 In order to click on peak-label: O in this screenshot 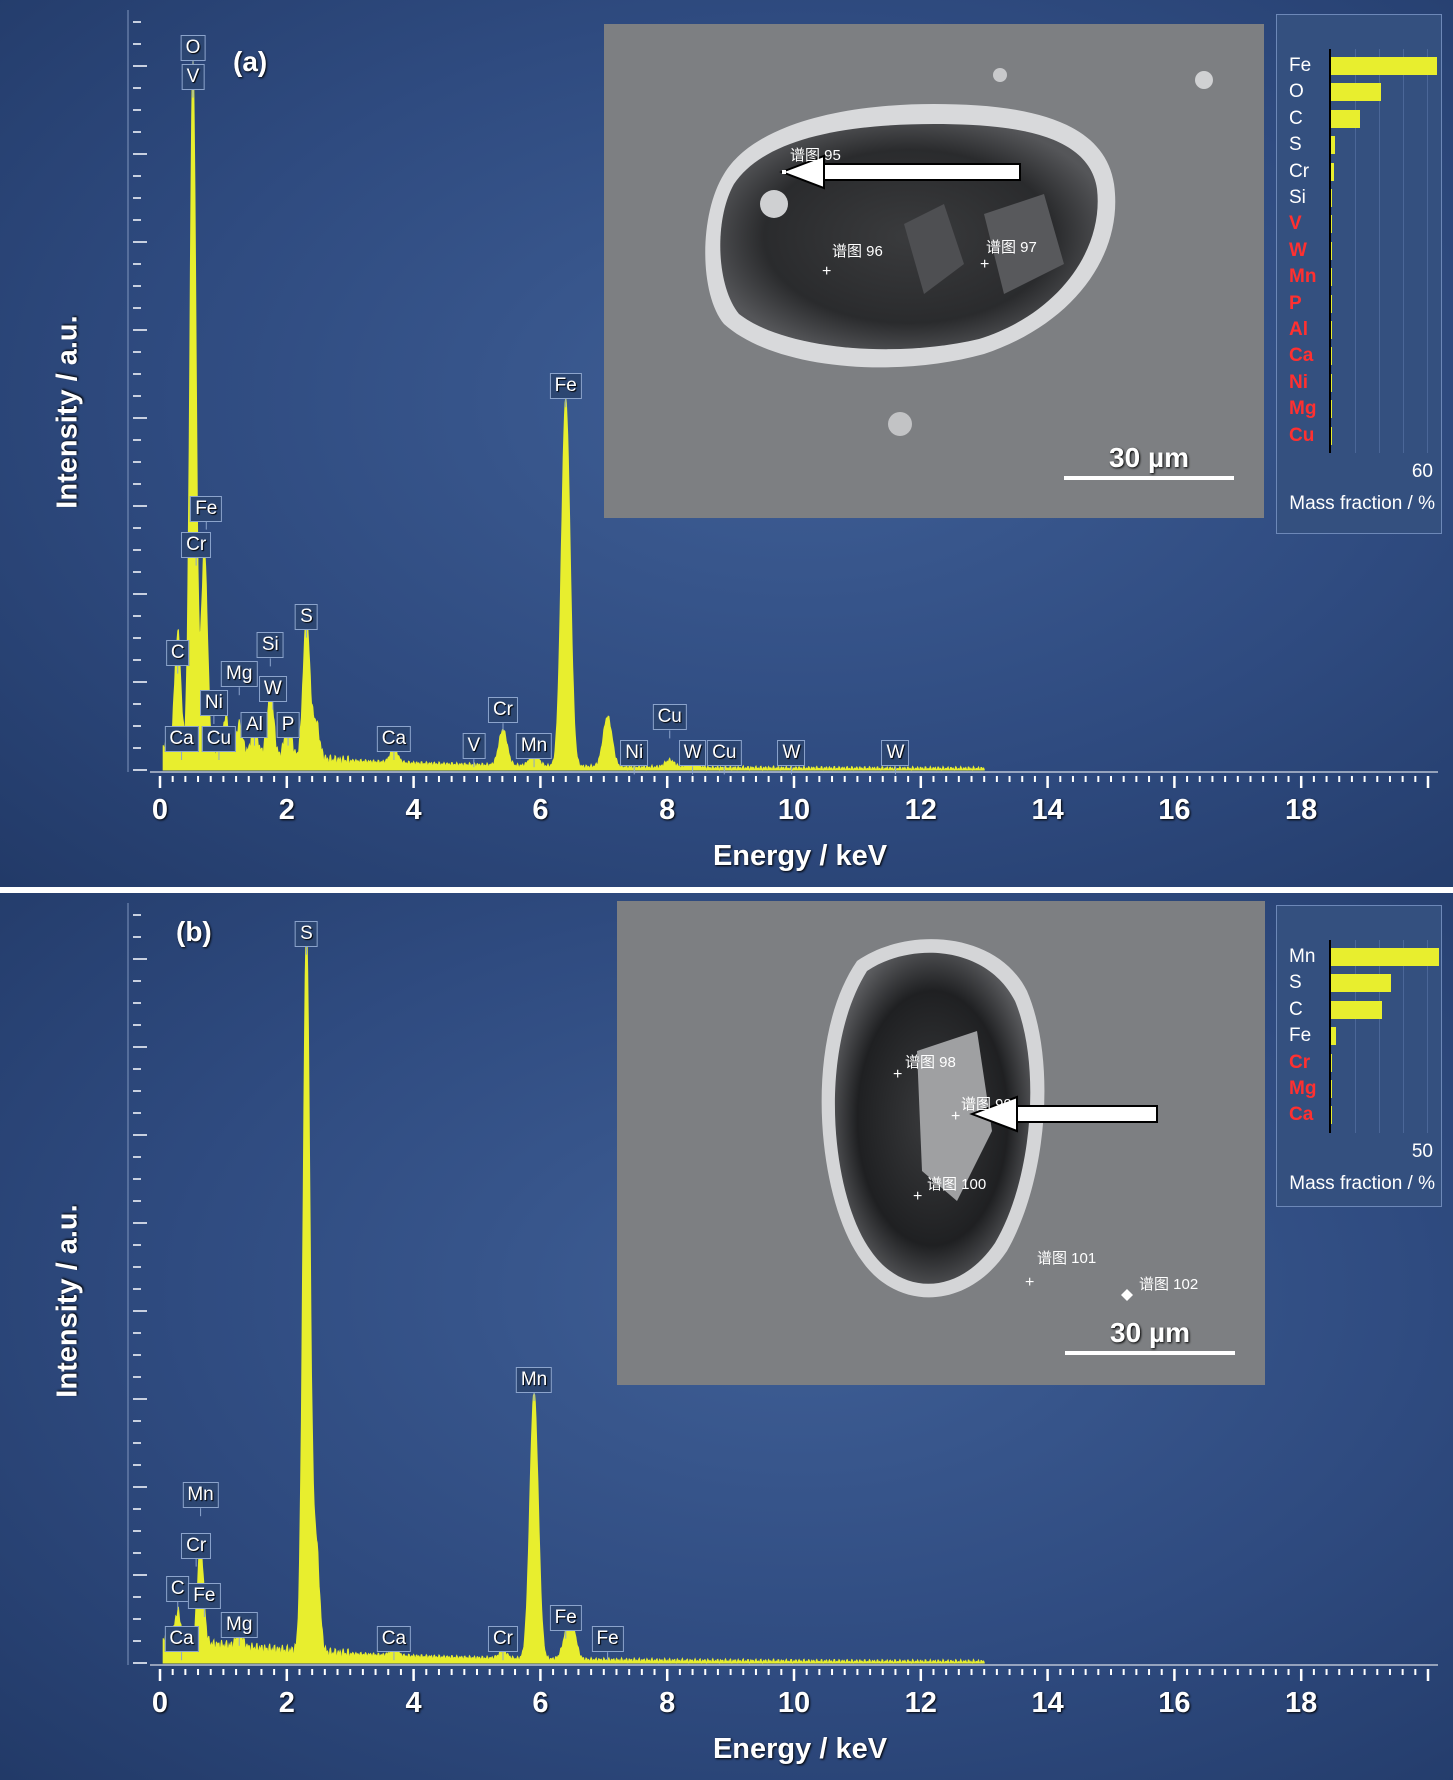, I will do `click(193, 47)`.